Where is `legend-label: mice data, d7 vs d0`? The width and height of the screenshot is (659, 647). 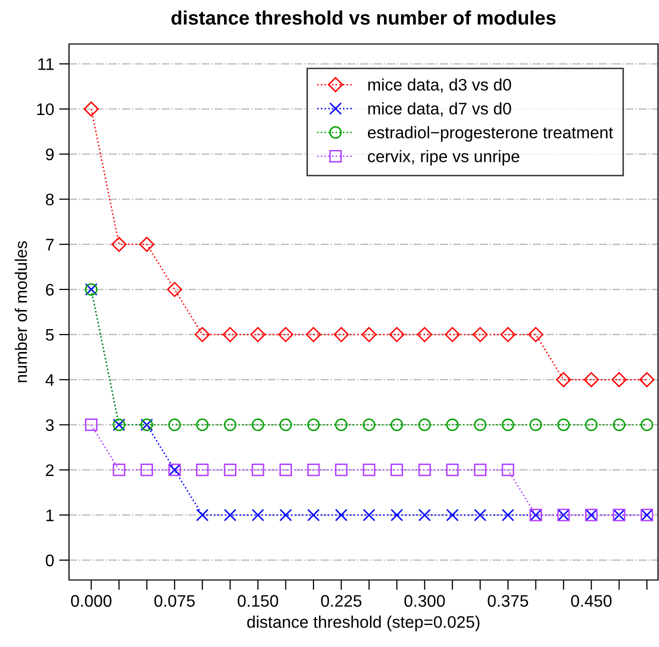 legend-label: mice data, d7 vs d0 is located at coordinates (440, 109).